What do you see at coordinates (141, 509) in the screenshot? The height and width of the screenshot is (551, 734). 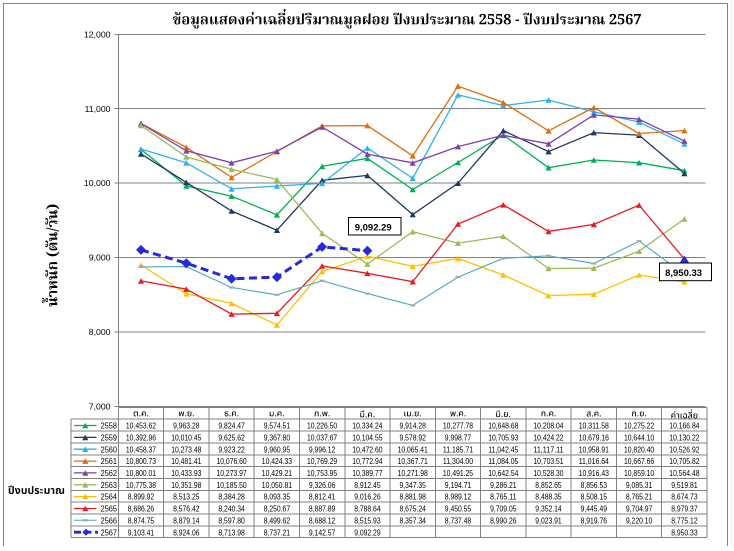 I see `svg-text: 8,686.26` at bounding box center [141, 509].